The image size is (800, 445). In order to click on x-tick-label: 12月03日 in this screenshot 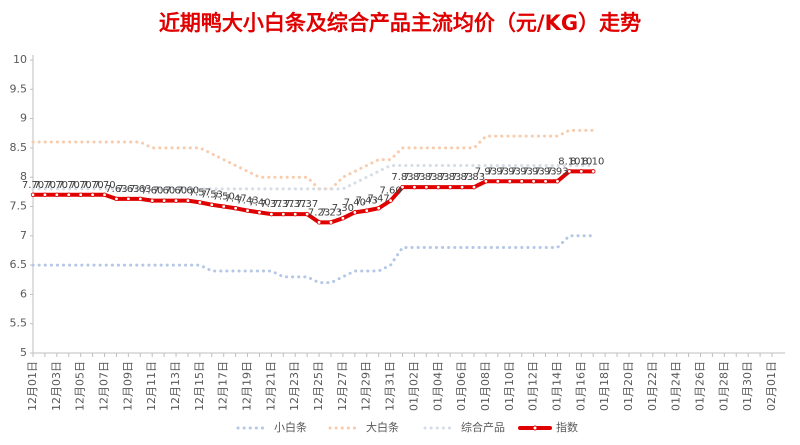, I will do `click(56, 386)`.